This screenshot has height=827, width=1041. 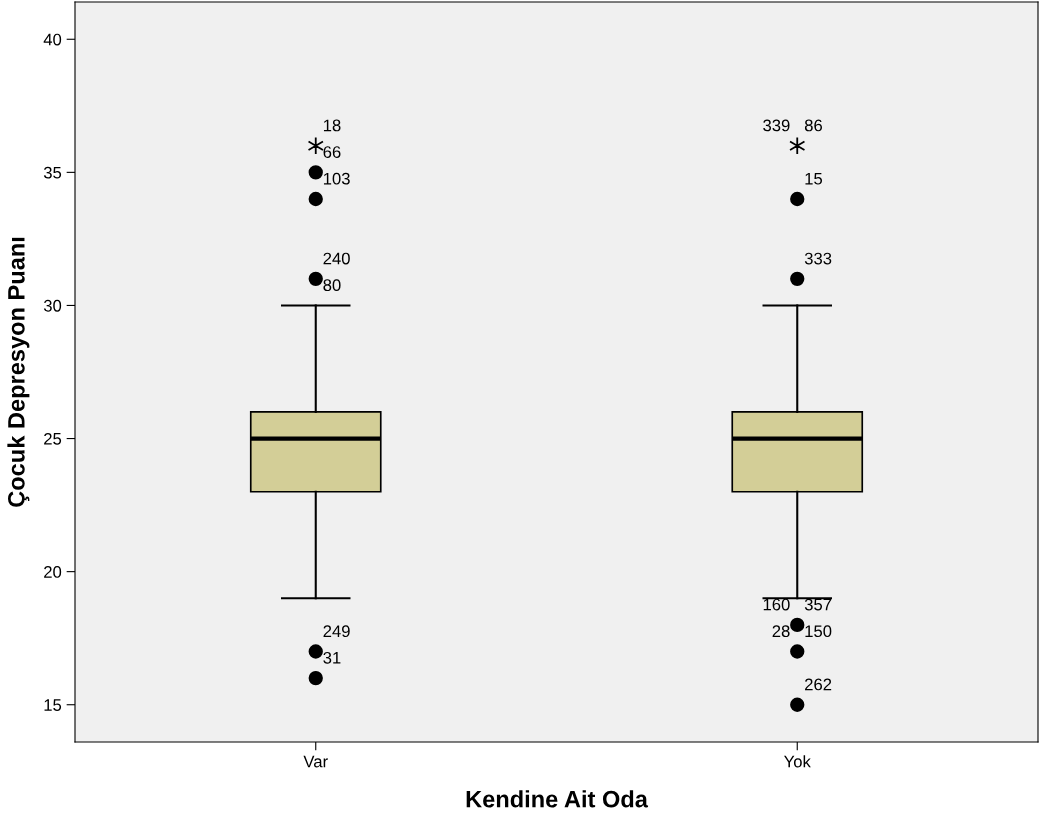 What do you see at coordinates (813, 125) in the screenshot?
I see `annotation: 86` at bounding box center [813, 125].